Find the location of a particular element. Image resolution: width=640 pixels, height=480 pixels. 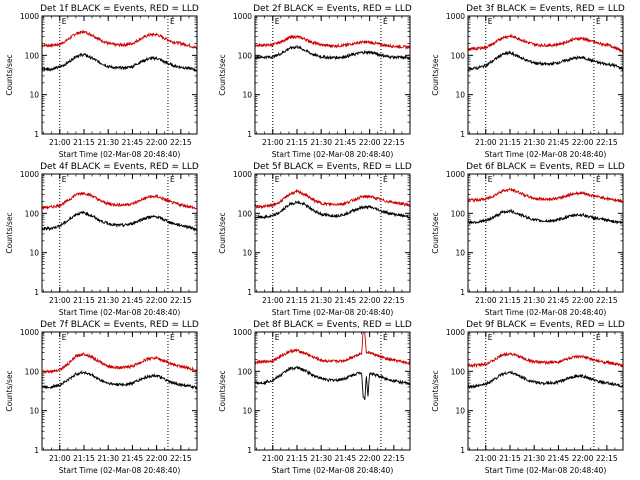

panel-title: Det 4f BLACK = Events, RED = LLD is located at coordinates (119, 167).